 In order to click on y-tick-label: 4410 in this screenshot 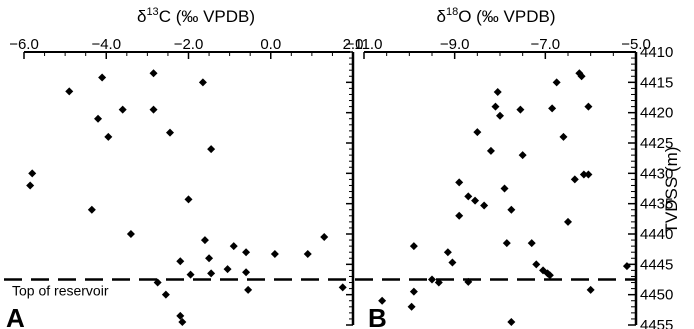, I will do `click(656, 52)`.